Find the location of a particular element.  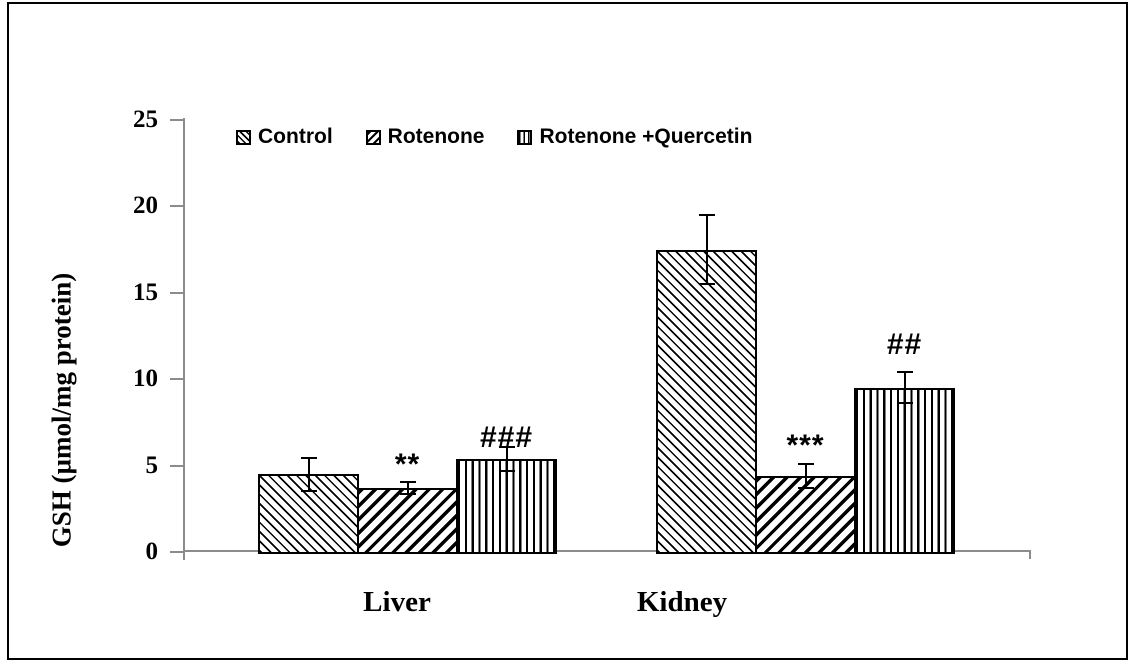

x-axis-origin-tick is located at coordinates (184, 555).